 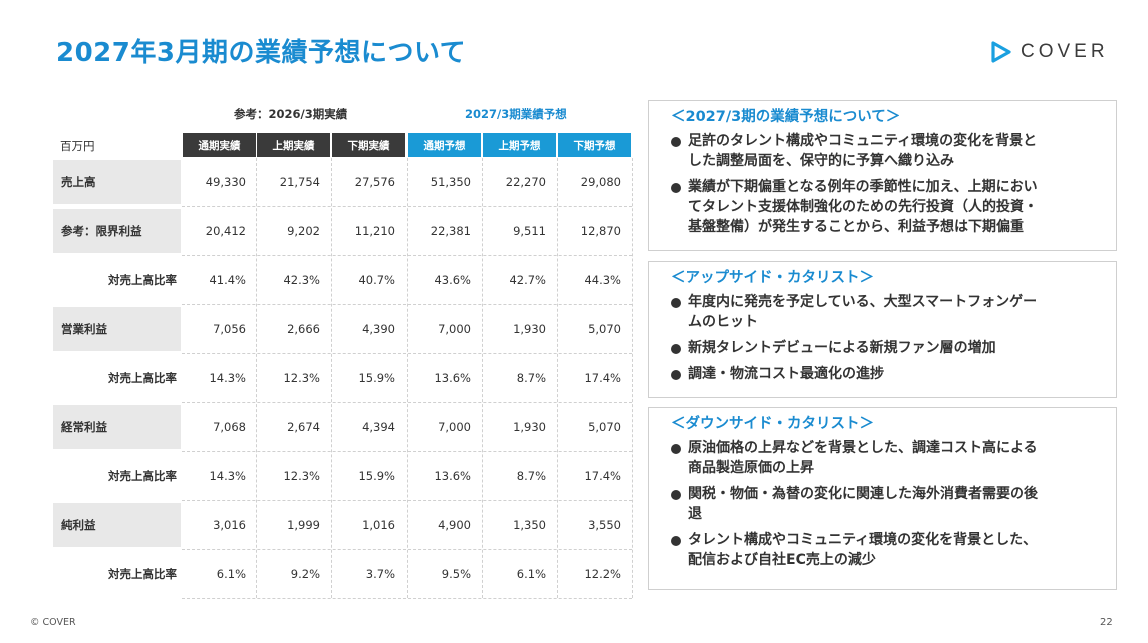 What do you see at coordinates (378, 427) in the screenshot?
I see `table-cell: 4,394` at bounding box center [378, 427].